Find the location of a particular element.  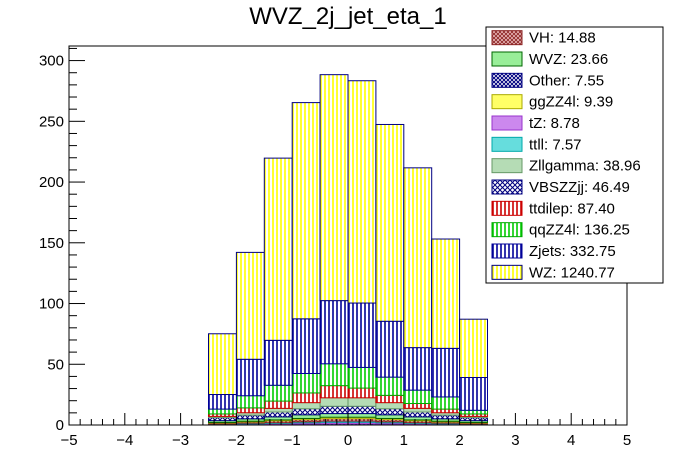

legend-label-vh: VH: 14.88 is located at coordinates (562, 38).